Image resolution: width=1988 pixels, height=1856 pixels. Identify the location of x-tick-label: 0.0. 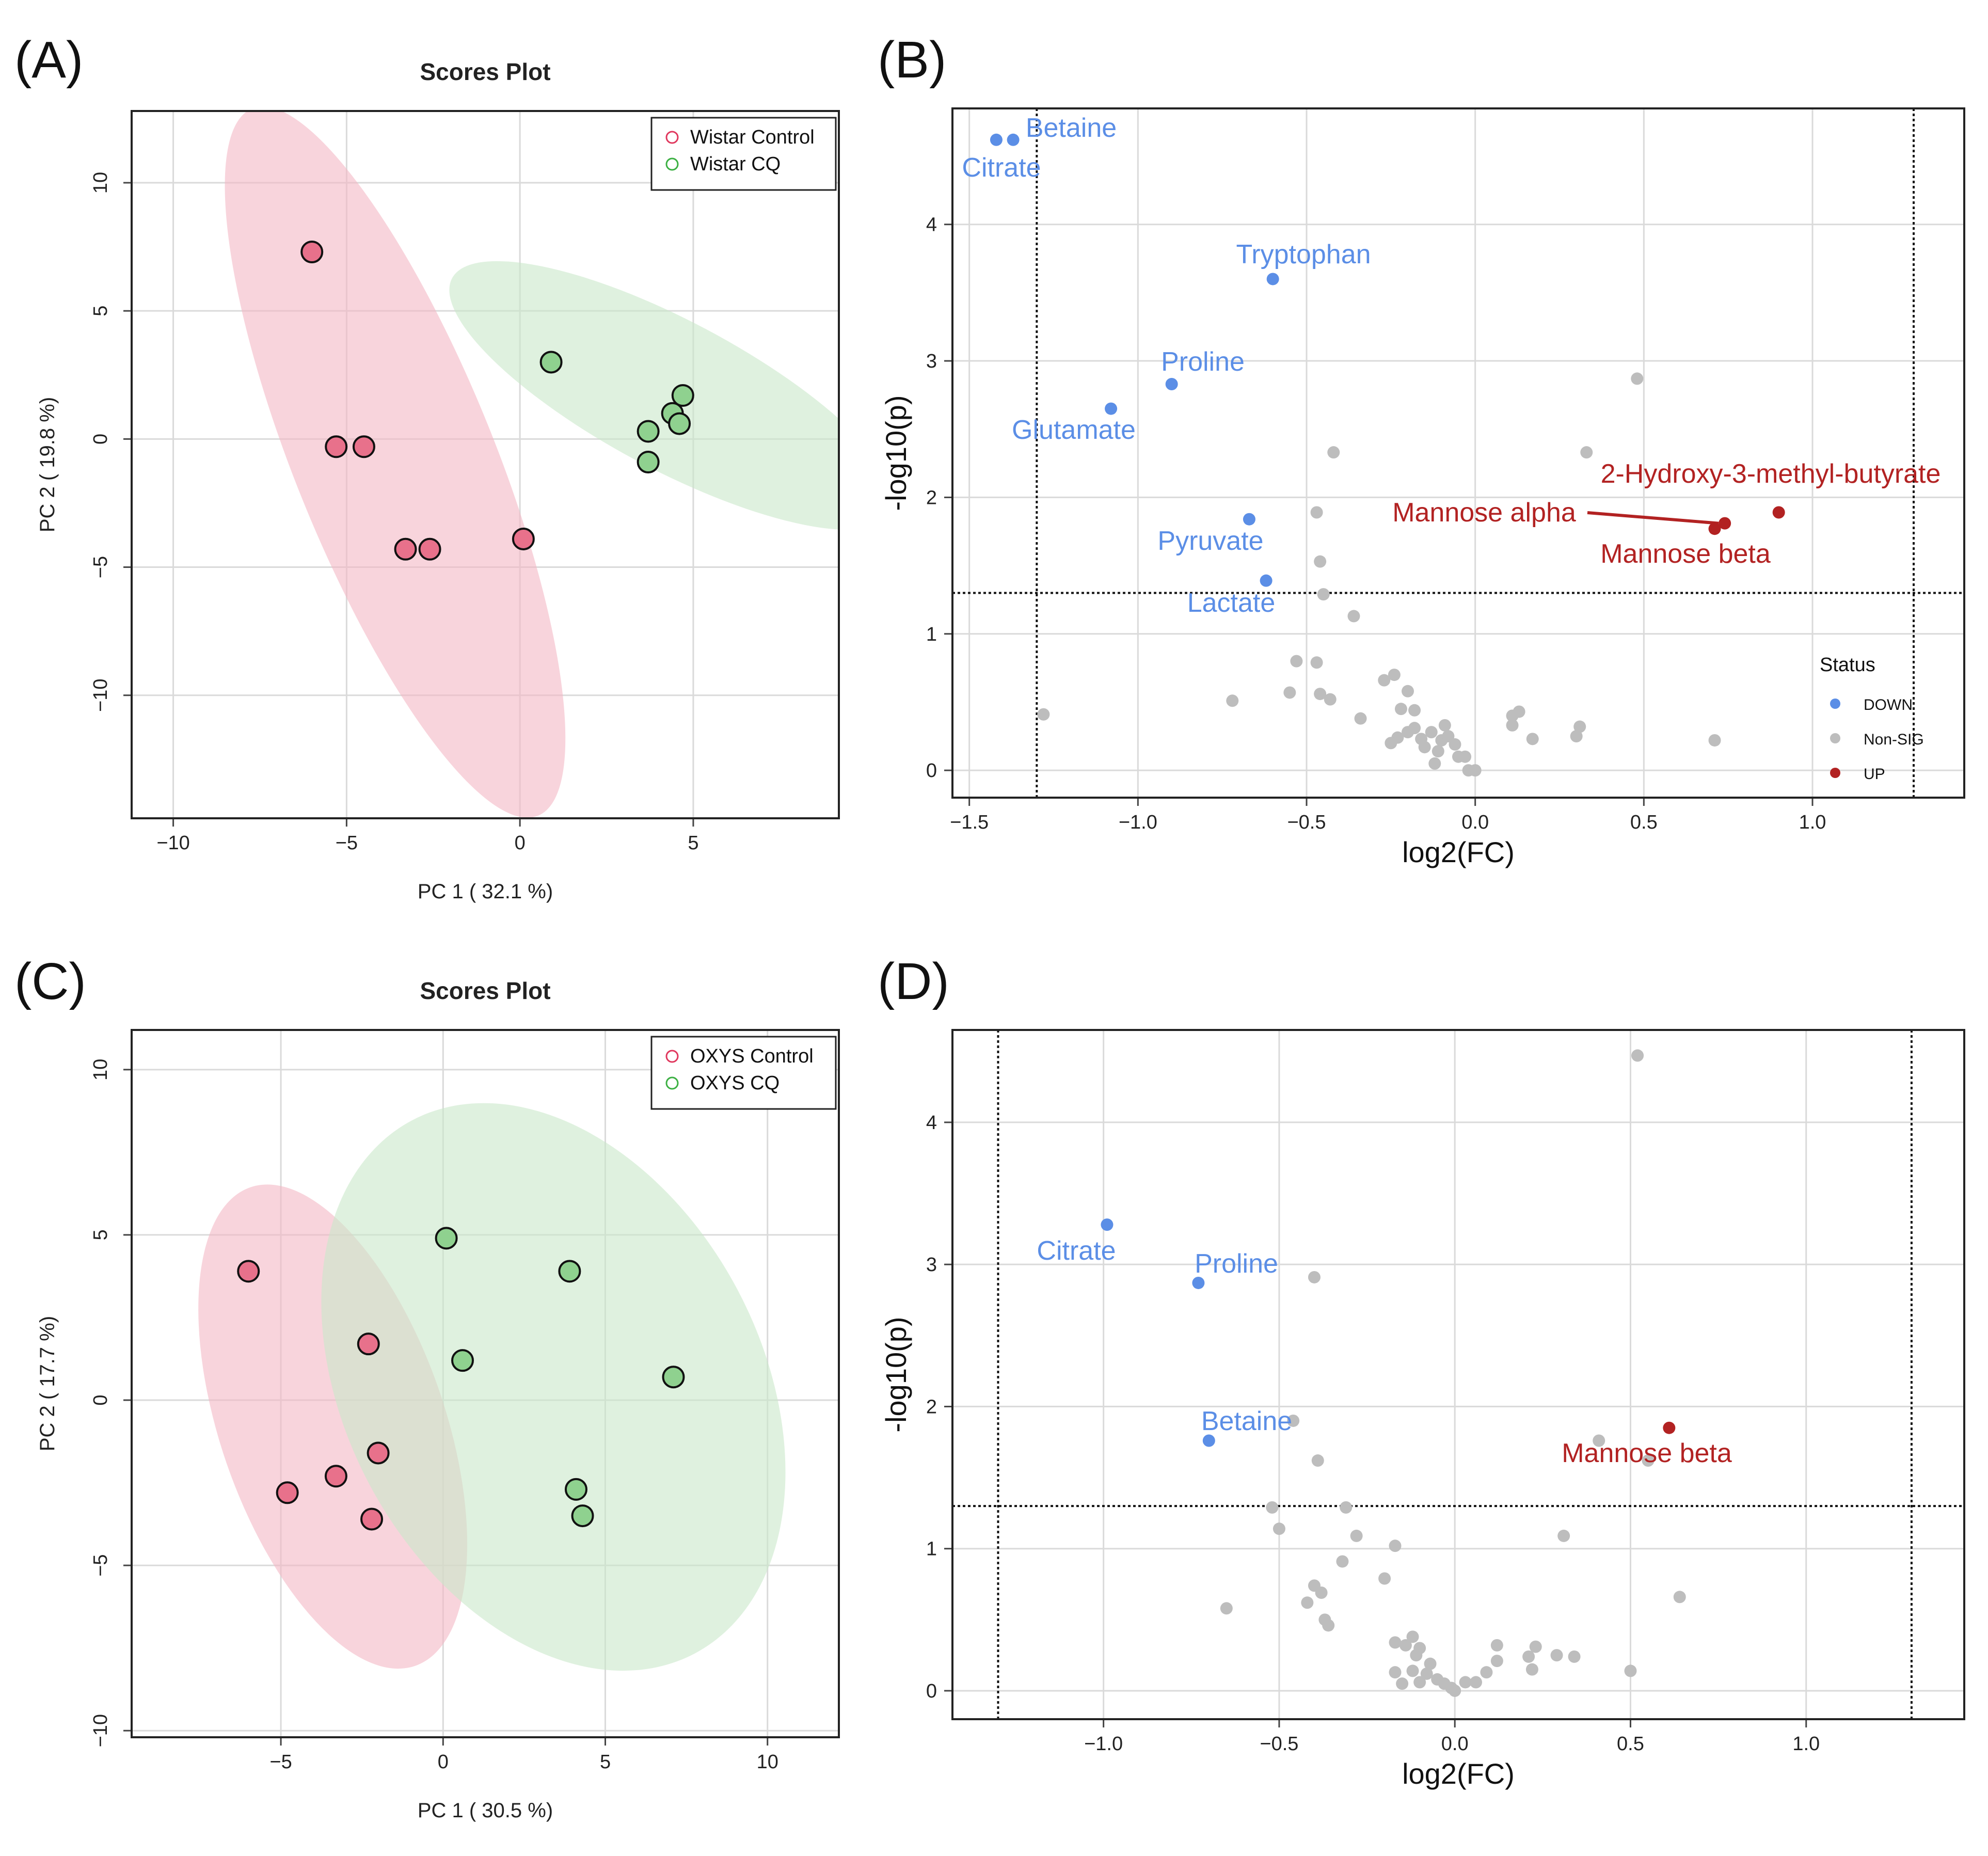
(1475, 822).